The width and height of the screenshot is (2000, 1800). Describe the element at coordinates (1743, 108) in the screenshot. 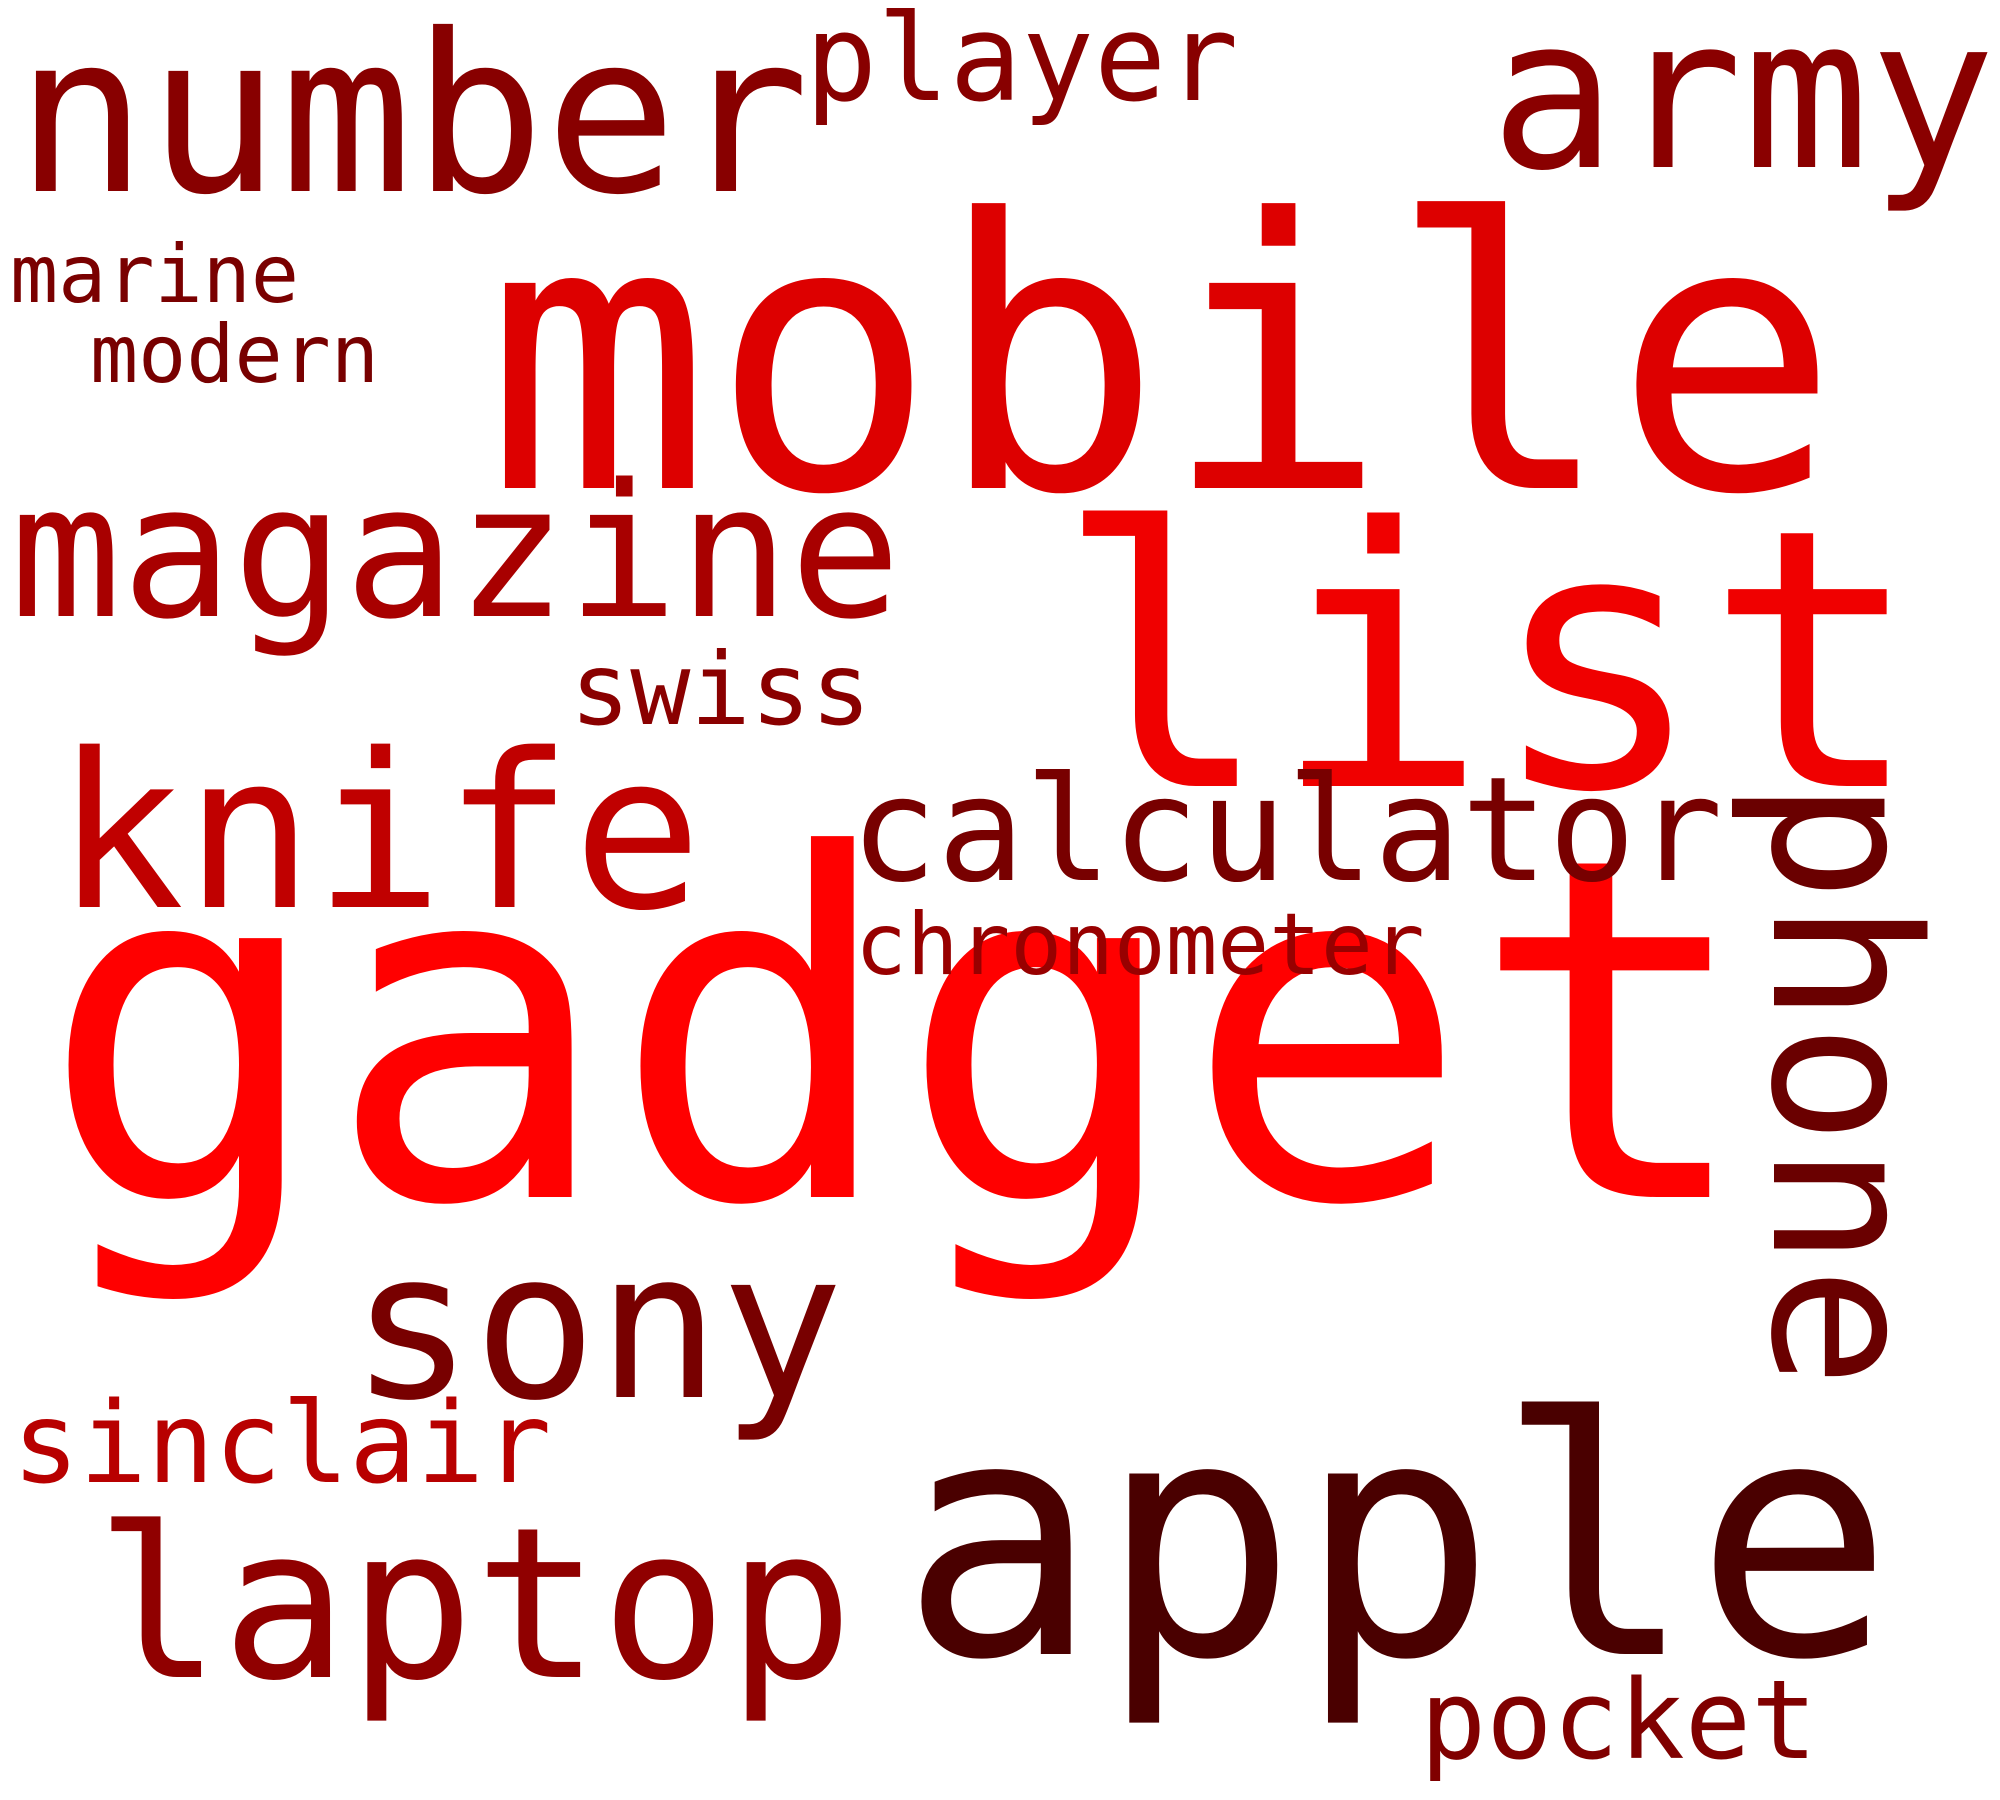

I see `word-army: army` at that location.